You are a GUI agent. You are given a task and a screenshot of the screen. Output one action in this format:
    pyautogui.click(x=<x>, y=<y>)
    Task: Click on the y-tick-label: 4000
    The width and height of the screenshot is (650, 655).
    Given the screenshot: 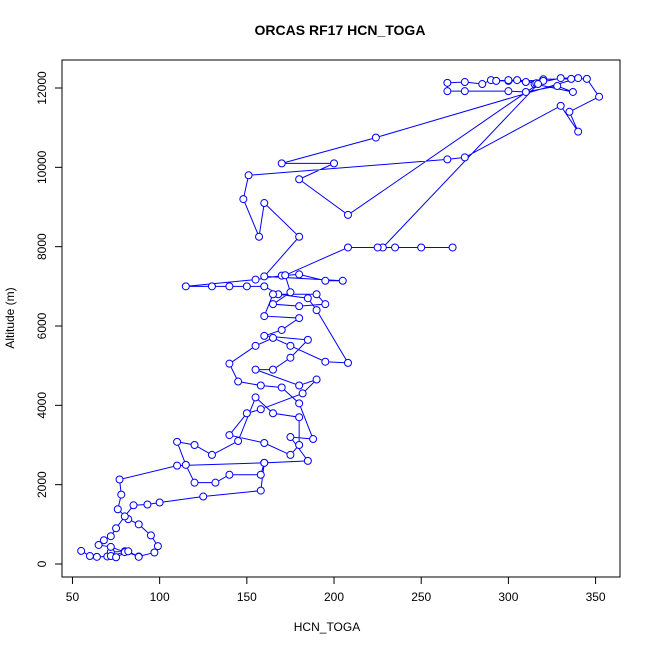 What is the action you would take?
    pyautogui.click(x=42, y=405)
    